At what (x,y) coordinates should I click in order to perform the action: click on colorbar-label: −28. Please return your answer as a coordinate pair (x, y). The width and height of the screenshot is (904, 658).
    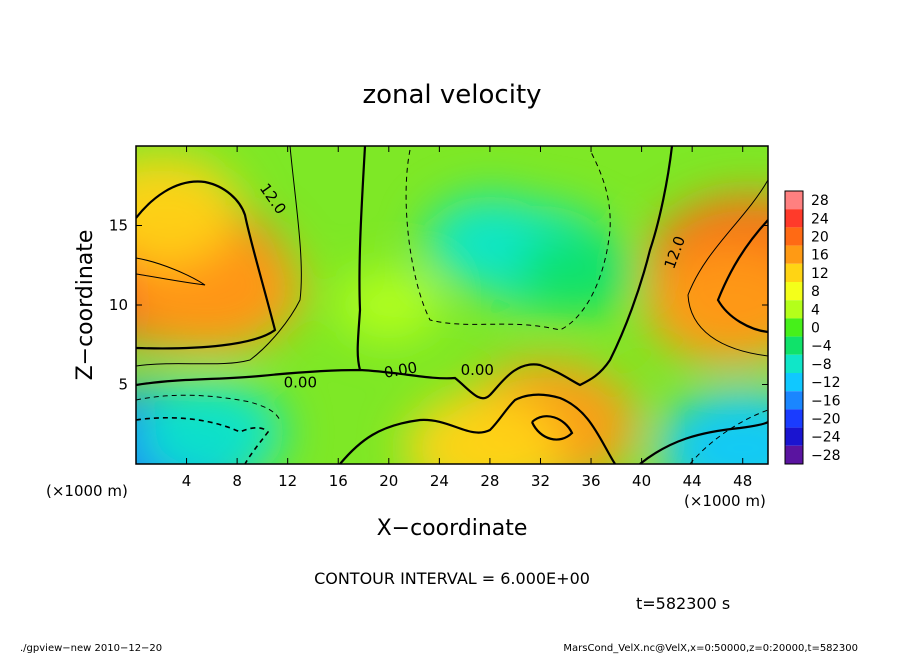
    Looking at the image, I should click on (826, 456).